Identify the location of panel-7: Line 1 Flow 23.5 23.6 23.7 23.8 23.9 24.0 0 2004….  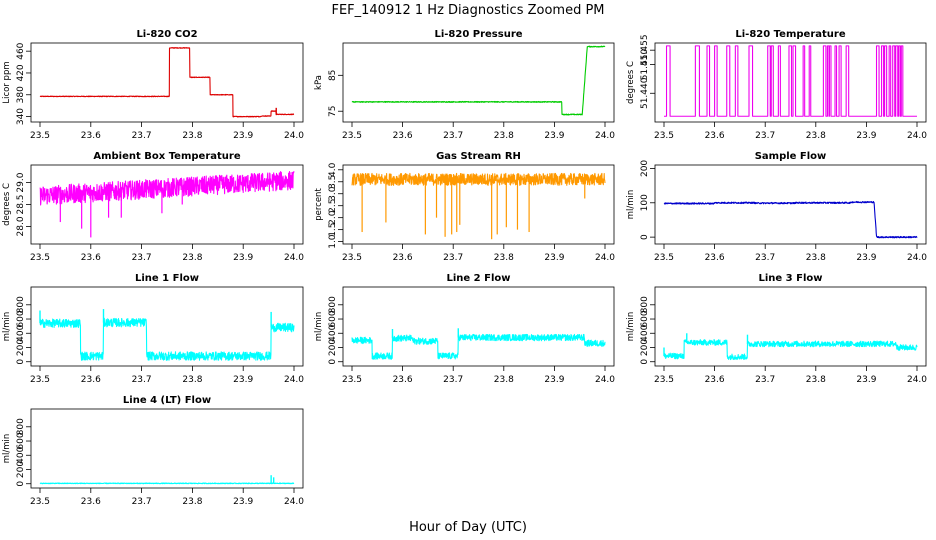
(153, 329).